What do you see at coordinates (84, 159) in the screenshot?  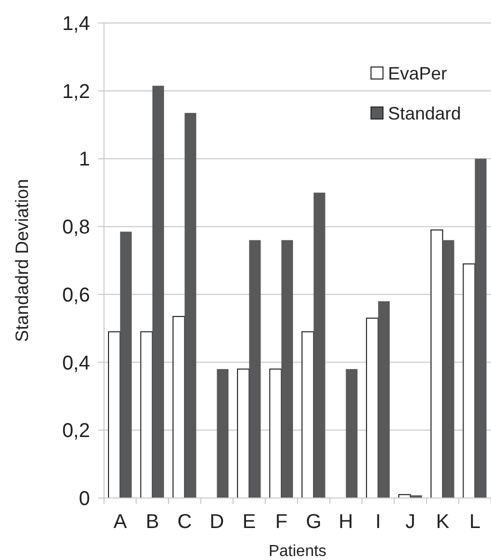 I see `y-tick-label: 1` at bounding box center [84, 159].